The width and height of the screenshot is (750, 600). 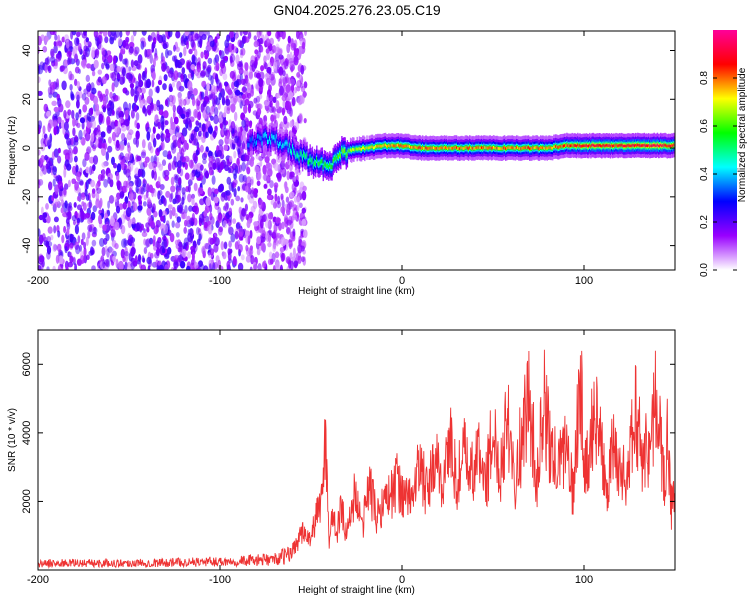 What do you see at coordinates (704, 222) in the screenshot?
I see `colorbar-tick-label: 0.2` at bounding box center [704, 222].